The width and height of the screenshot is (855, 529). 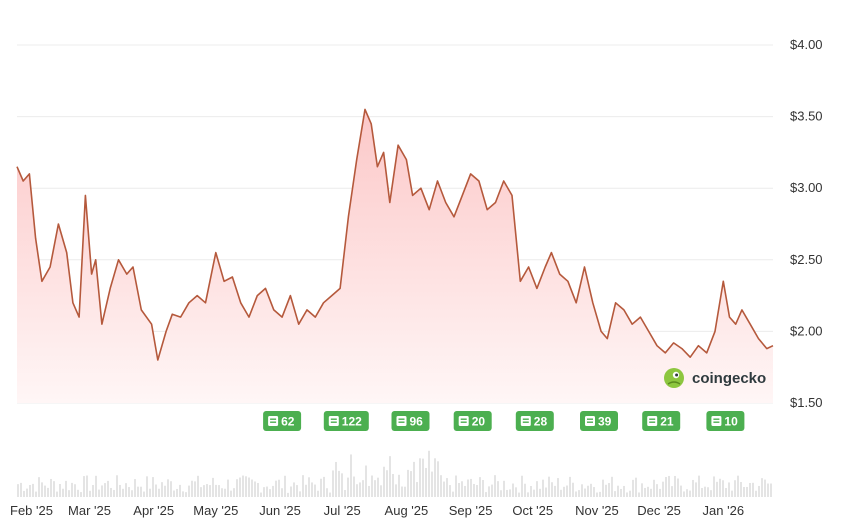 What do you see at coordinates (394, 473) in the screenshot?
I see `volume-bars` at bounding box center [394, 473].